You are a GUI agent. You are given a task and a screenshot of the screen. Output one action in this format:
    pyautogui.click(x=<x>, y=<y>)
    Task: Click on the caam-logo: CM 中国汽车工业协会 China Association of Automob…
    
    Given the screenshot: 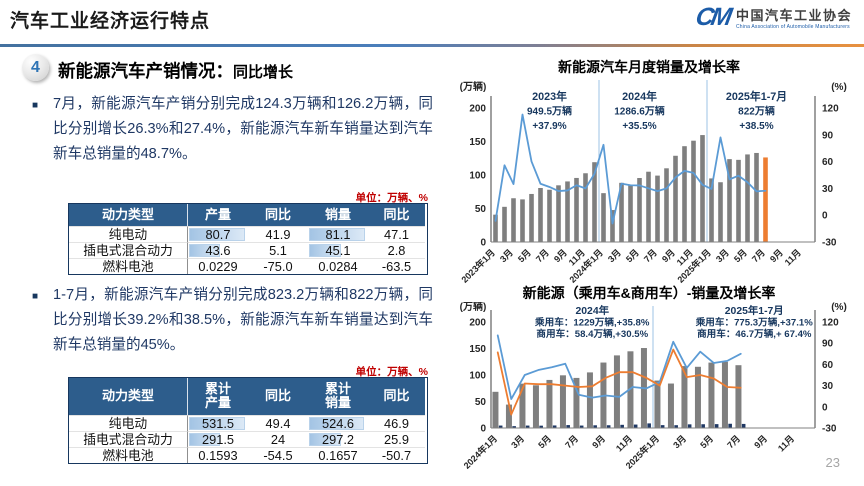 What is the action you would take?
    pyautogui.click(x=773, y=17)
    